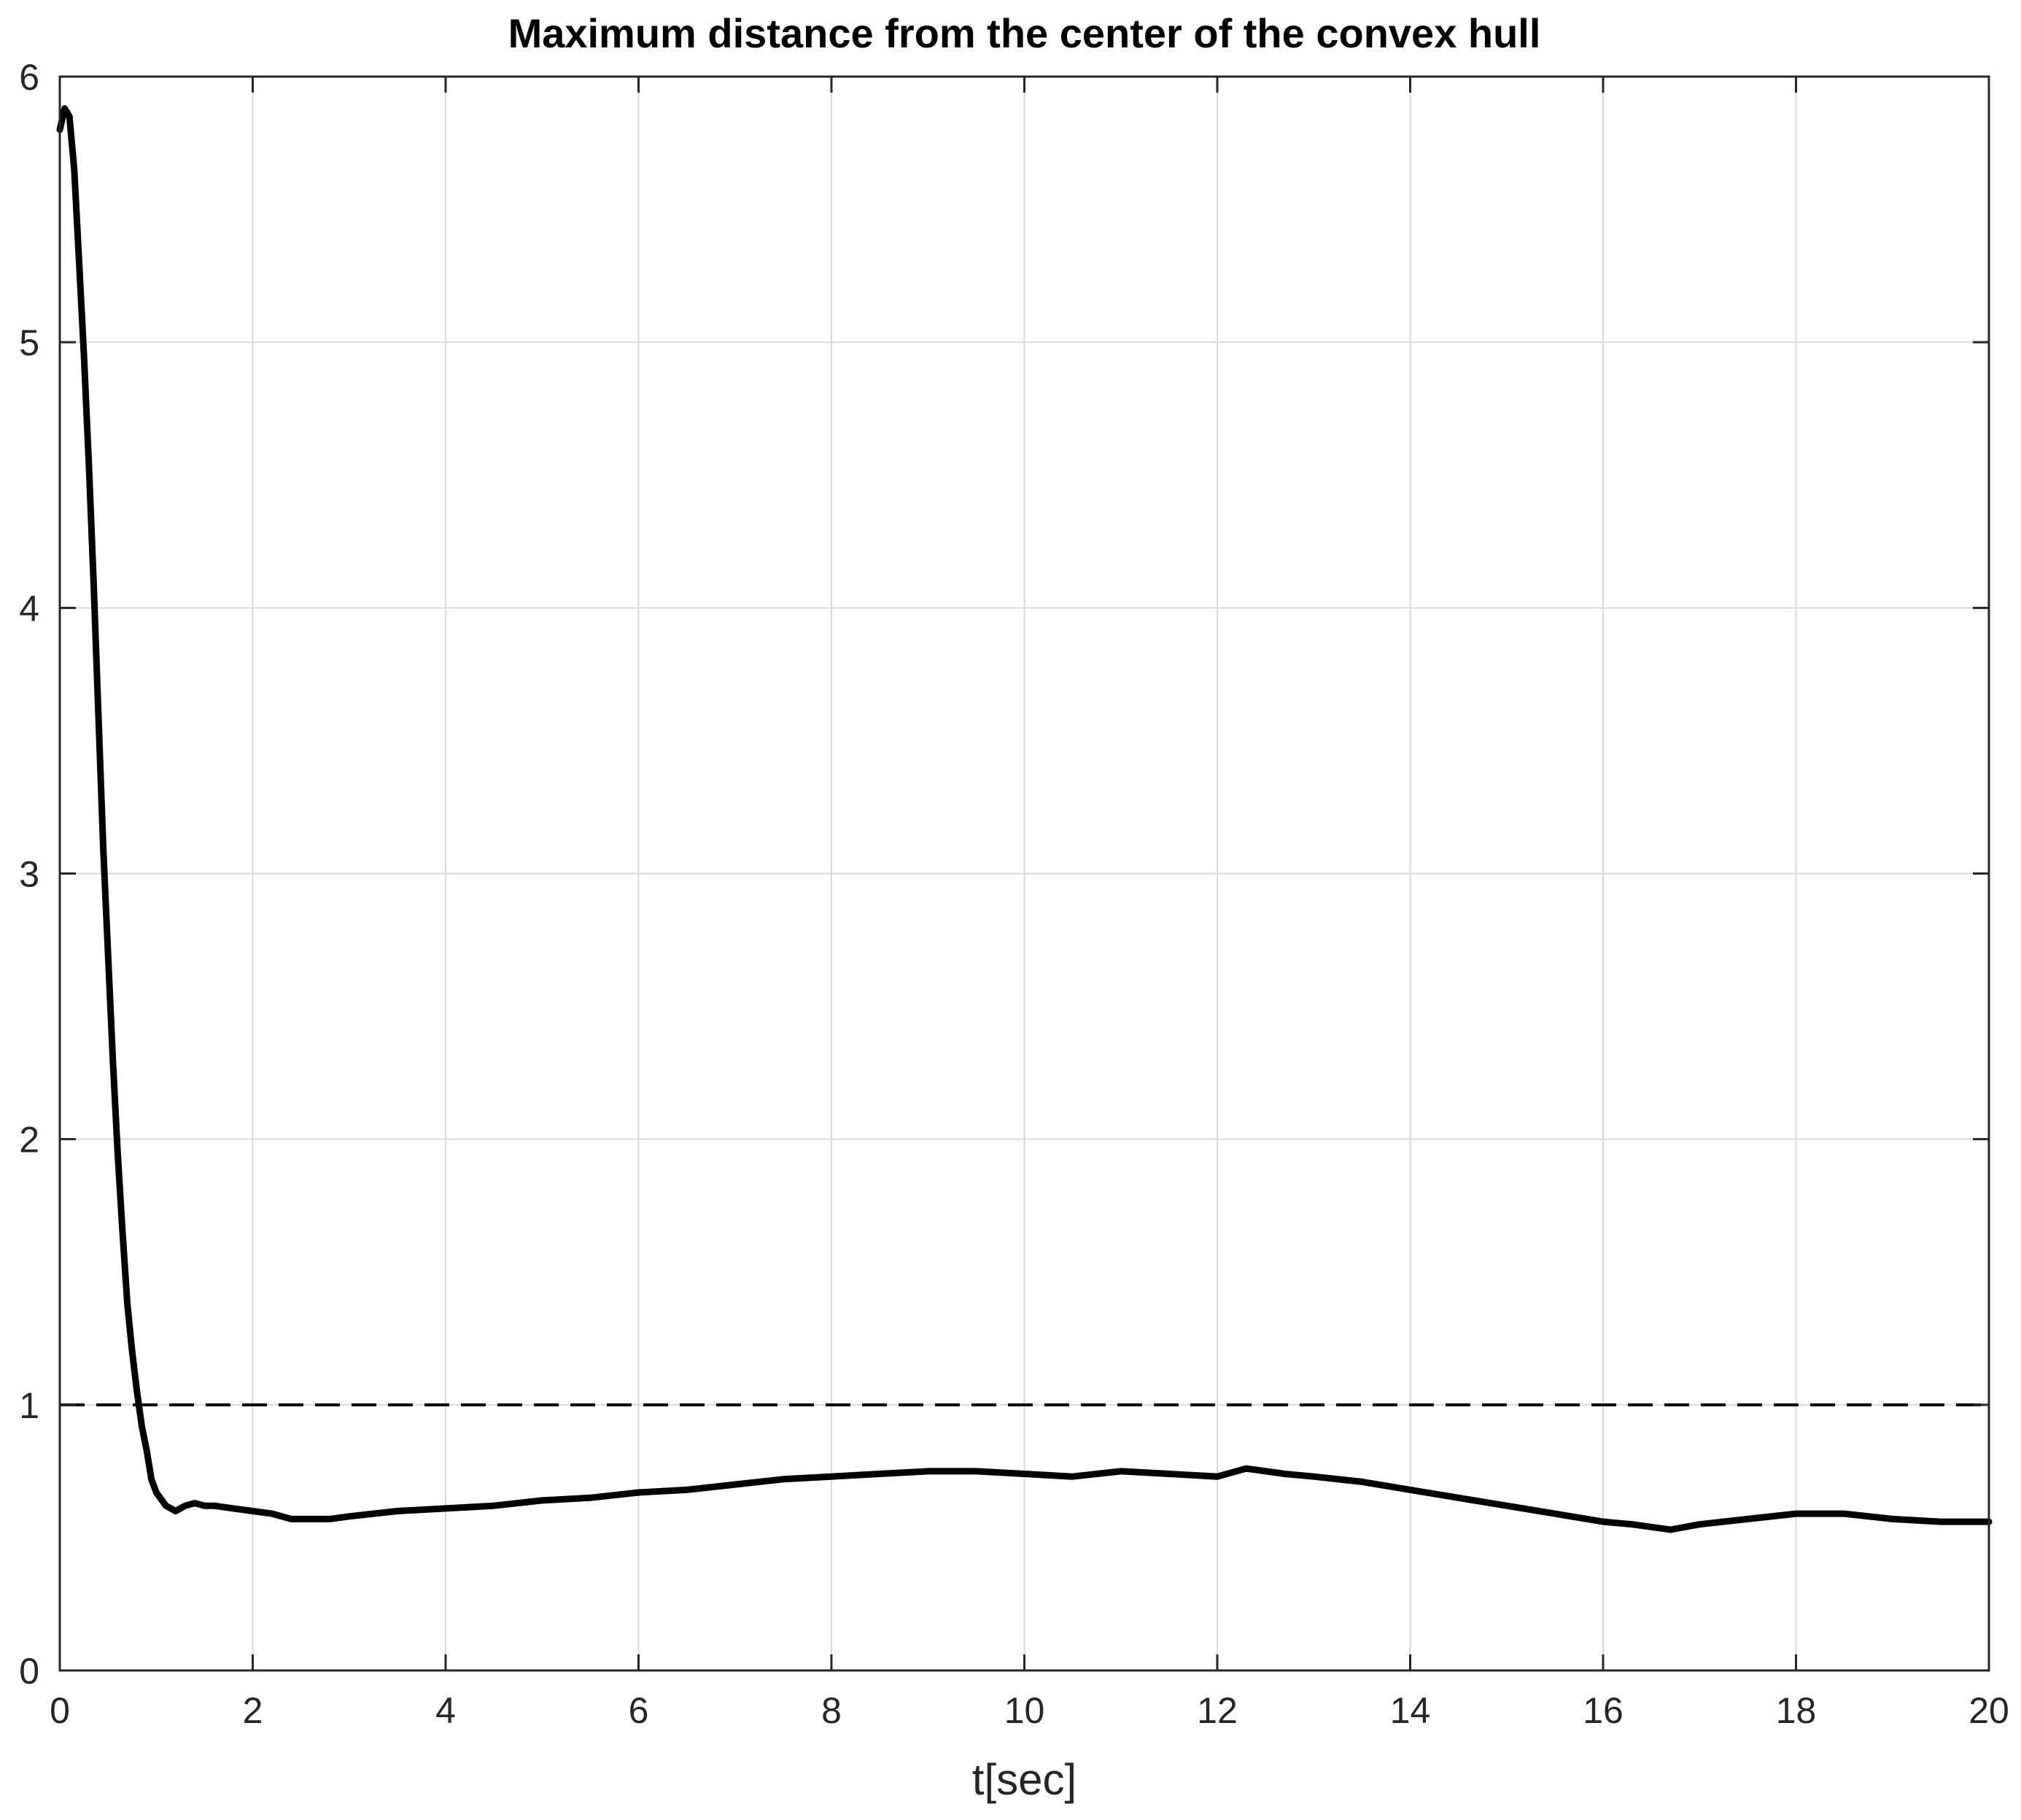  I want to click on x-tick-label: 2, so click(253, 1710).